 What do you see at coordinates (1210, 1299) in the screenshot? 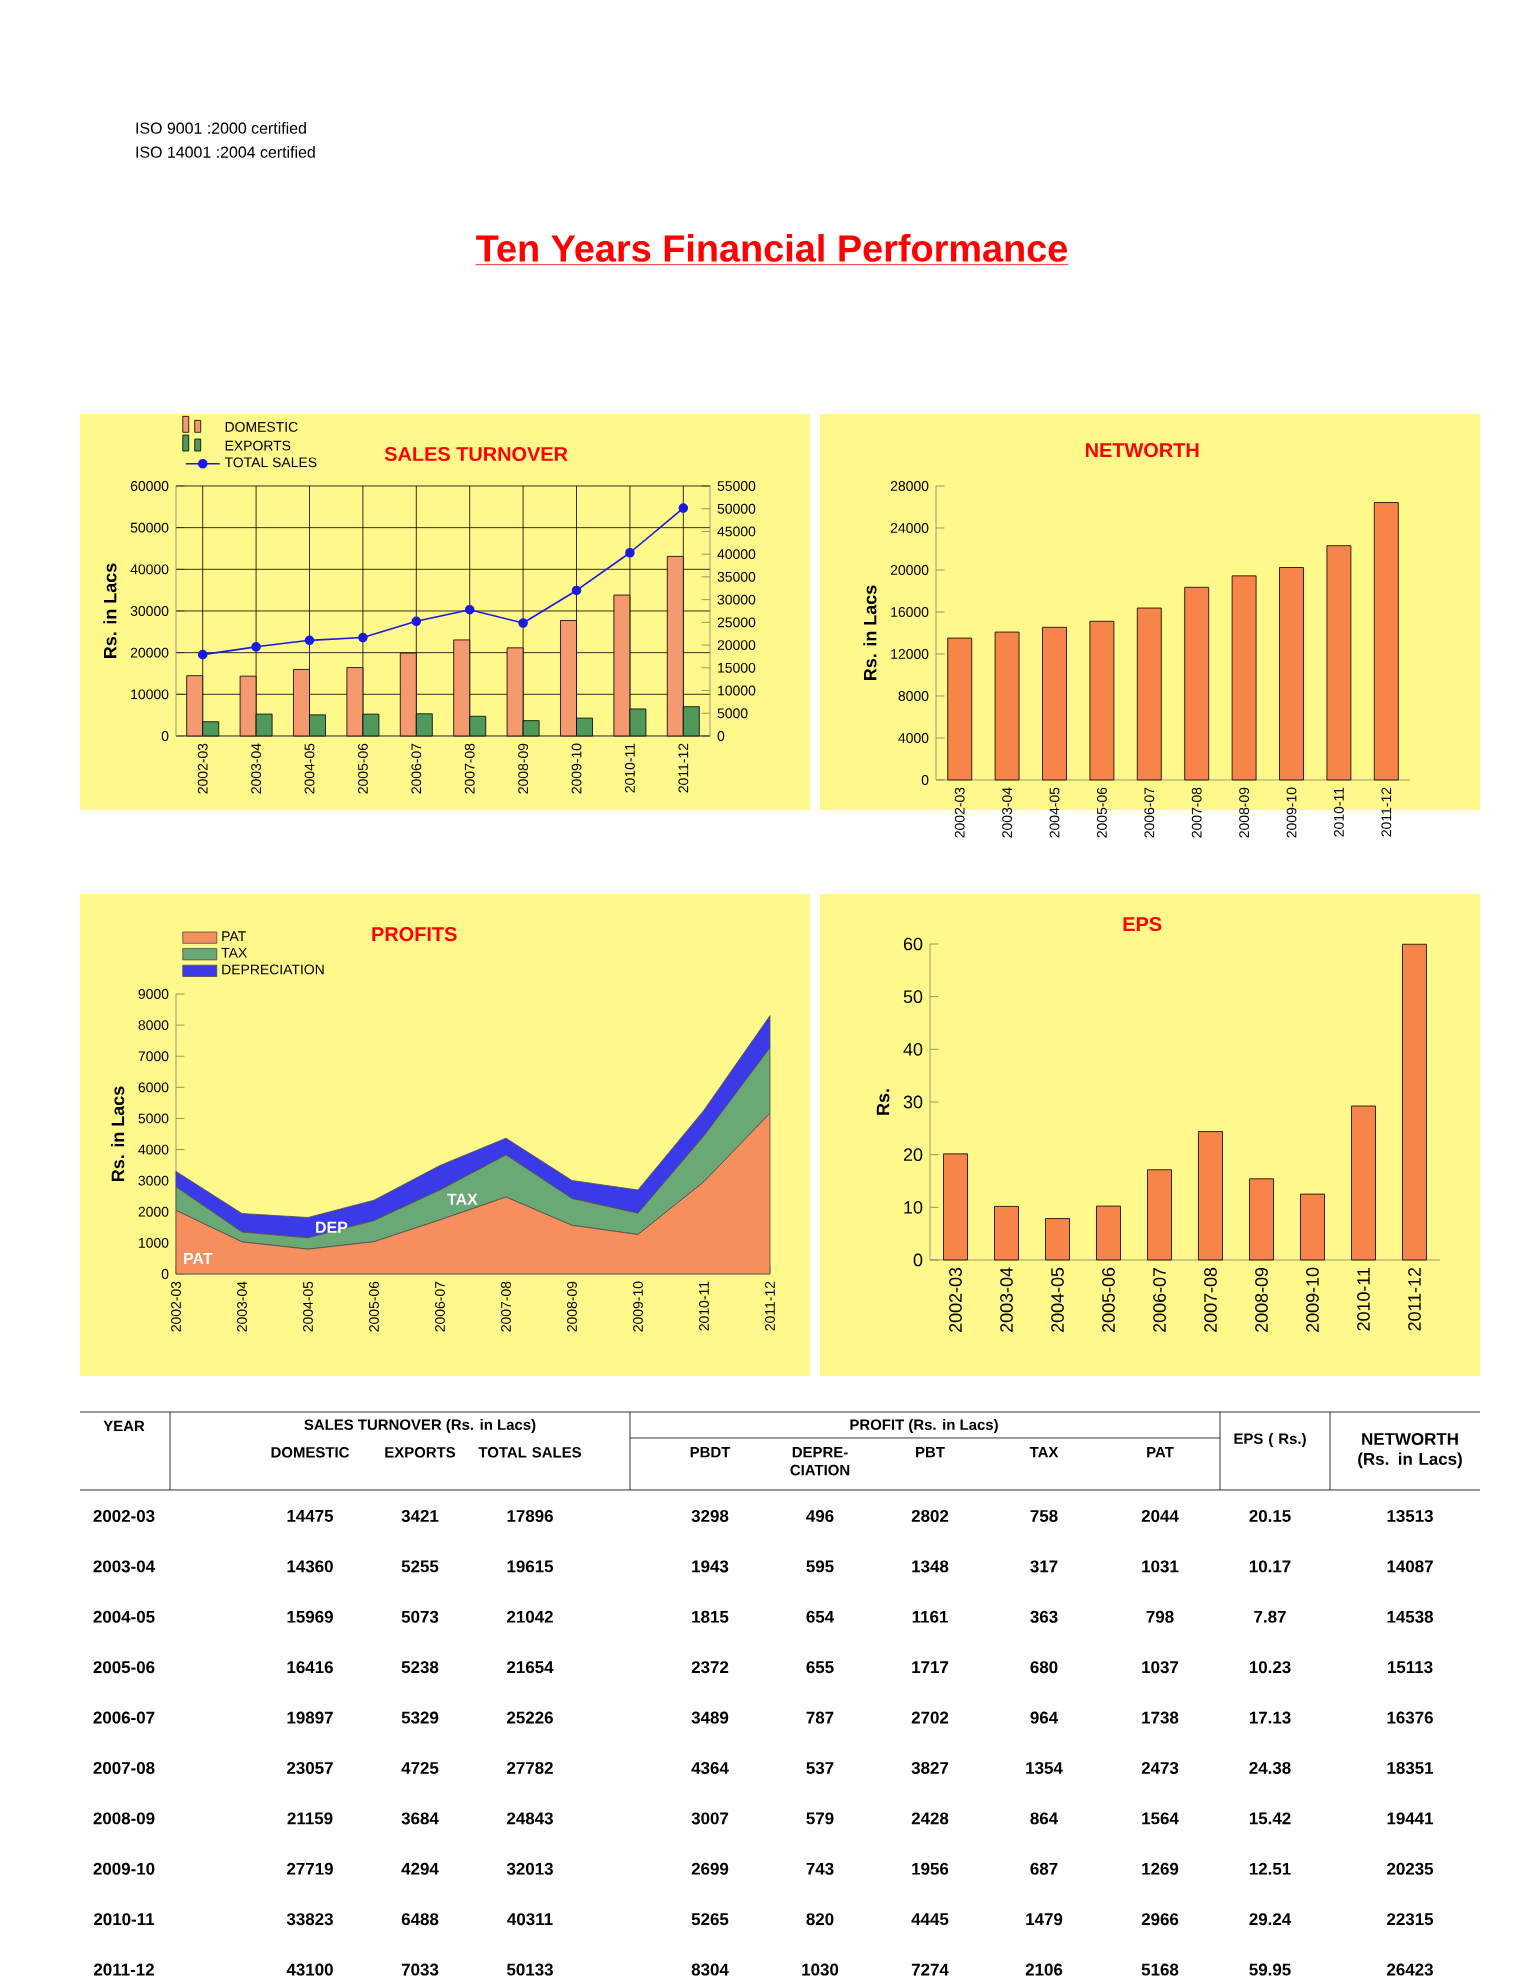
I see `x-tick-label: 2007-08` at bounding box center [1210, 1299].